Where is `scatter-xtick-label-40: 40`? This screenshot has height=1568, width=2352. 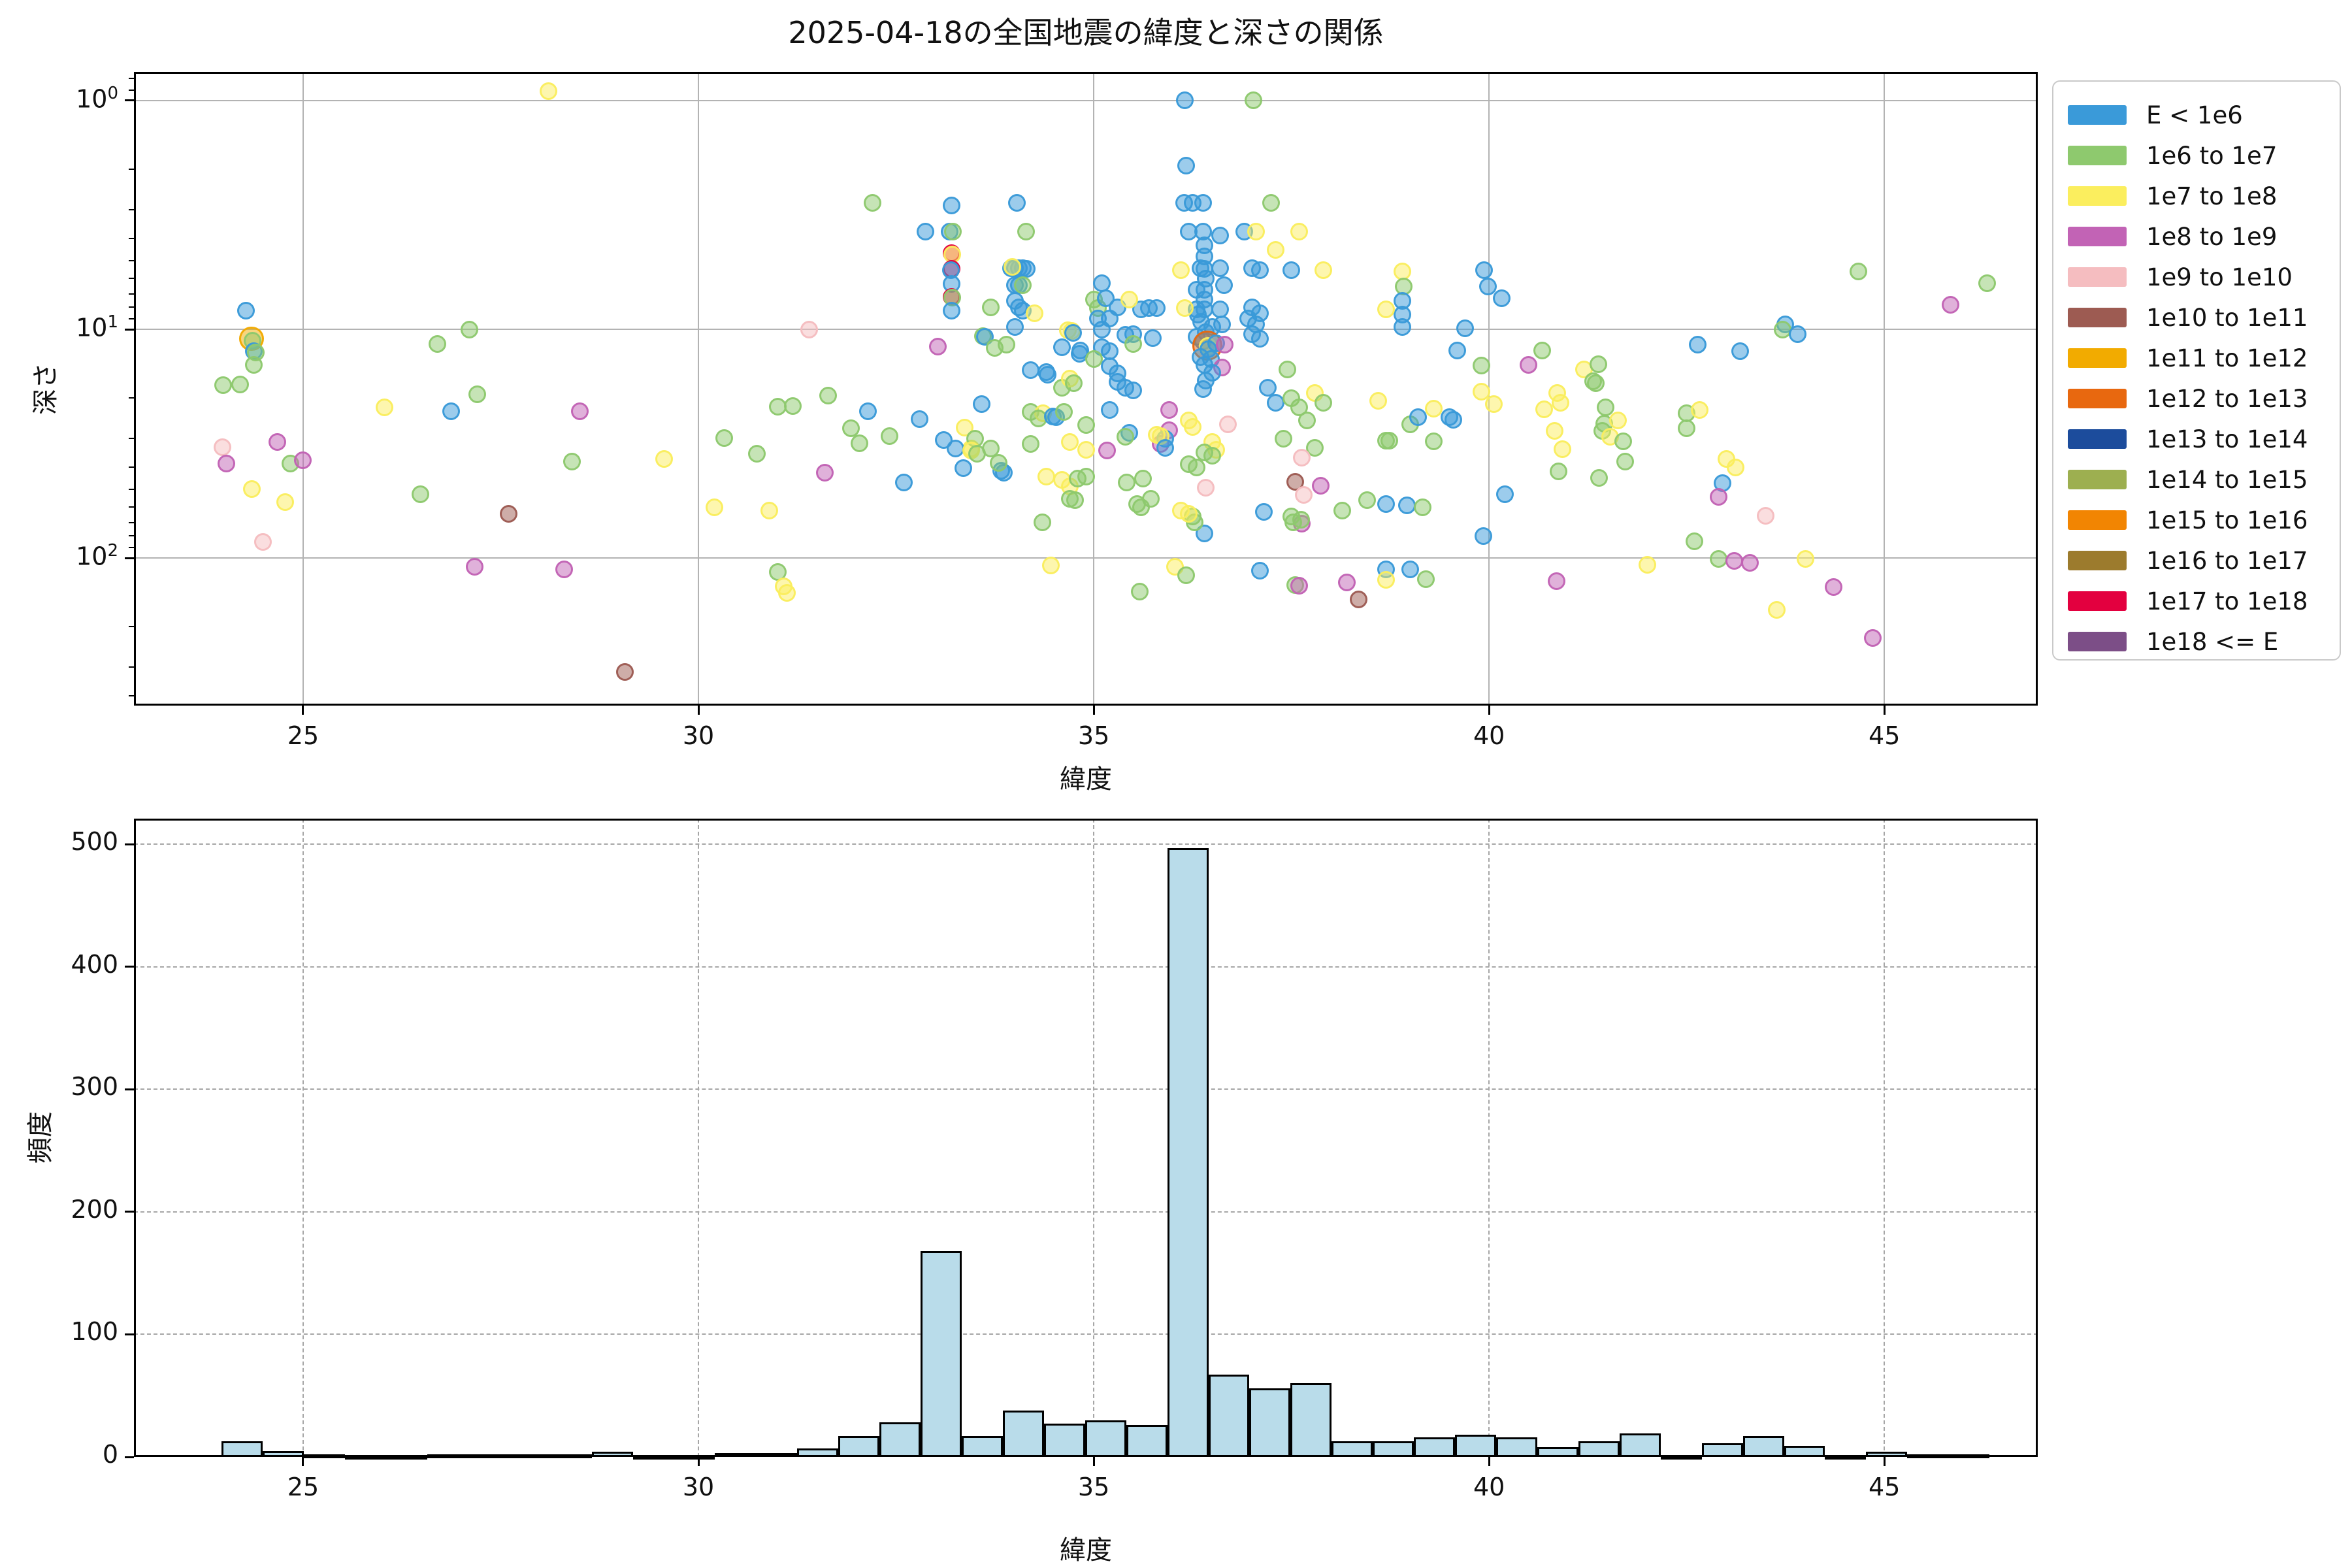
scatter-xtick-label-40: 40 is located at coordinates (1489, 735).